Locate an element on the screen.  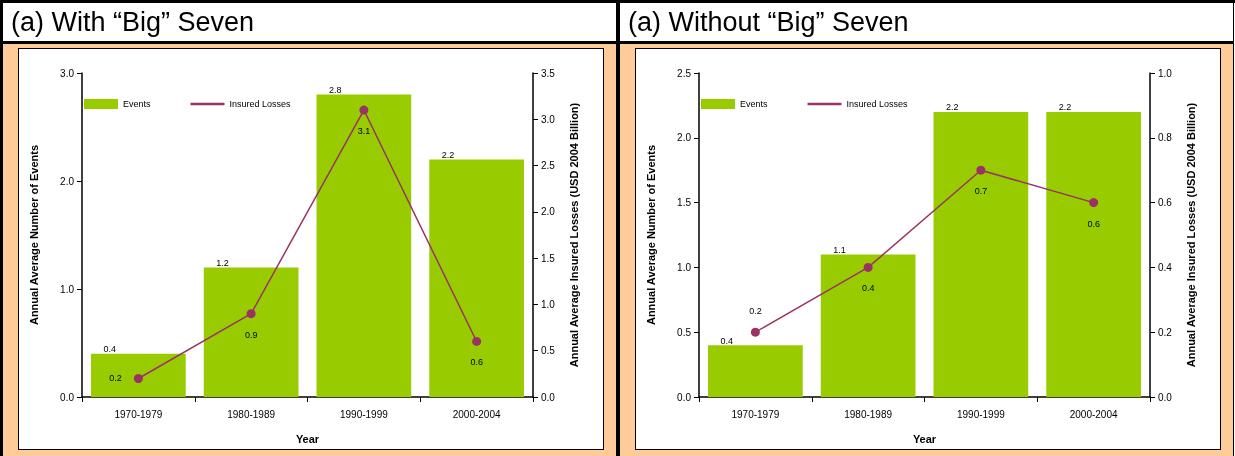
y-tick-label: 0.5 is located at coordinates (684, 332).